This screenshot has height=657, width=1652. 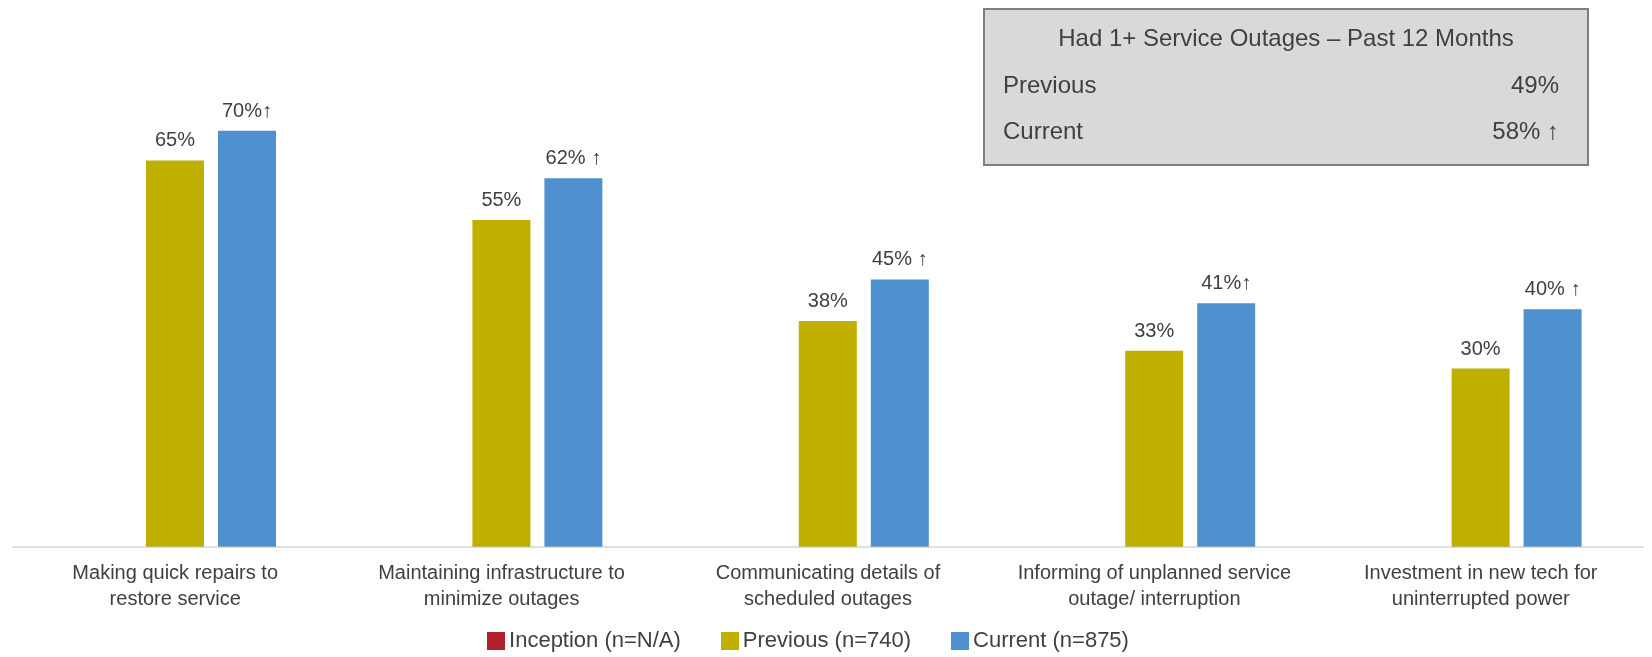 What do you see at coordinates (1043, 131) in the screenshot?
I see `annotation: Current` at bounding box center [1043, 131].